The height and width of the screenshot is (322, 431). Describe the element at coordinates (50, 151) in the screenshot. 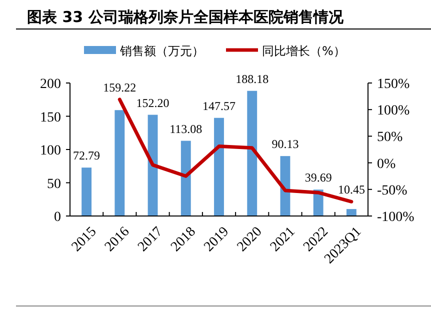

I see `y-tick-label: 100` at that location.